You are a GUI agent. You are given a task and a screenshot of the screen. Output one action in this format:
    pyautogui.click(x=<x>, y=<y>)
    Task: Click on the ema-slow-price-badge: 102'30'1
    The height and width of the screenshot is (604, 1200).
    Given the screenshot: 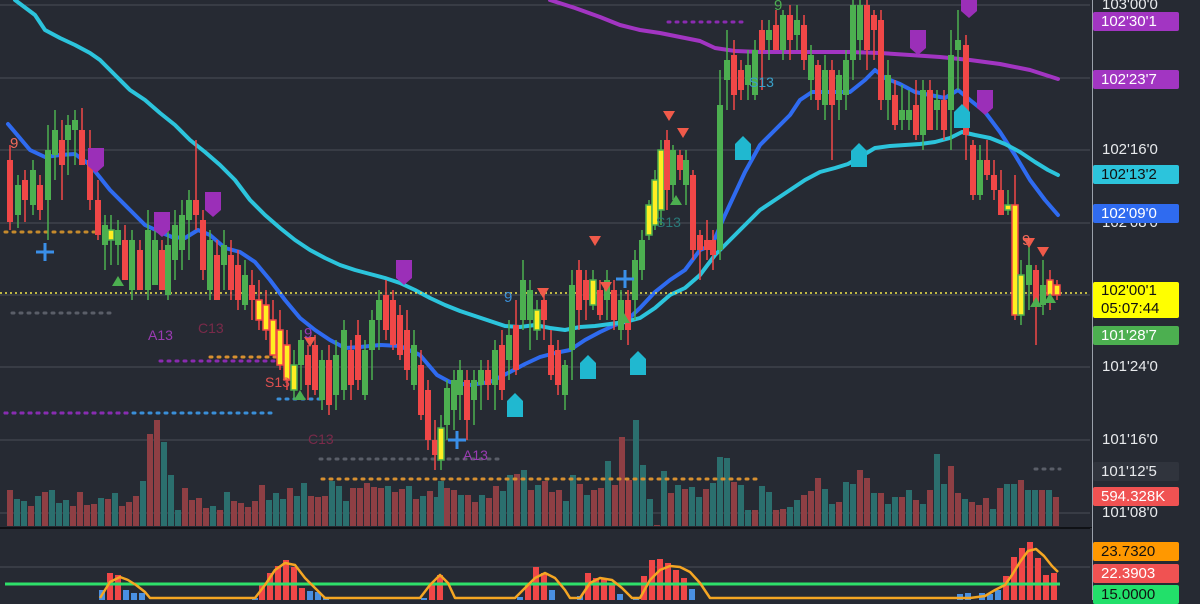 What is the action you would take?
    pyautogui.click(x=1136, y=21)
    